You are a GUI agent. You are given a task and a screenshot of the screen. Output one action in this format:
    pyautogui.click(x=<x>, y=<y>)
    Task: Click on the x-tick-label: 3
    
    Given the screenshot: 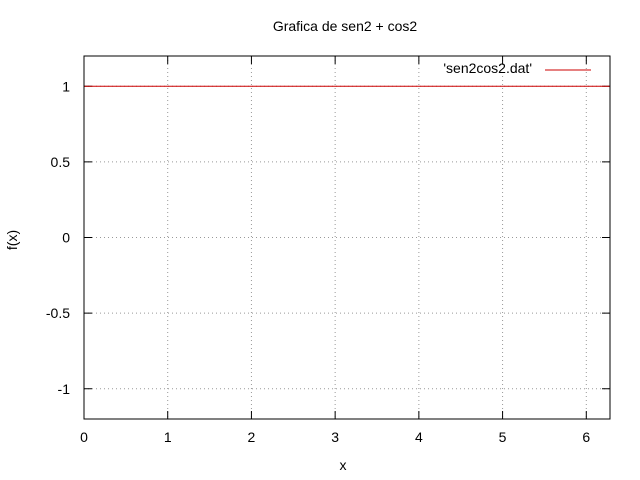 What is the action you would take?
    pyautogui.click(x=335, y=437)
    